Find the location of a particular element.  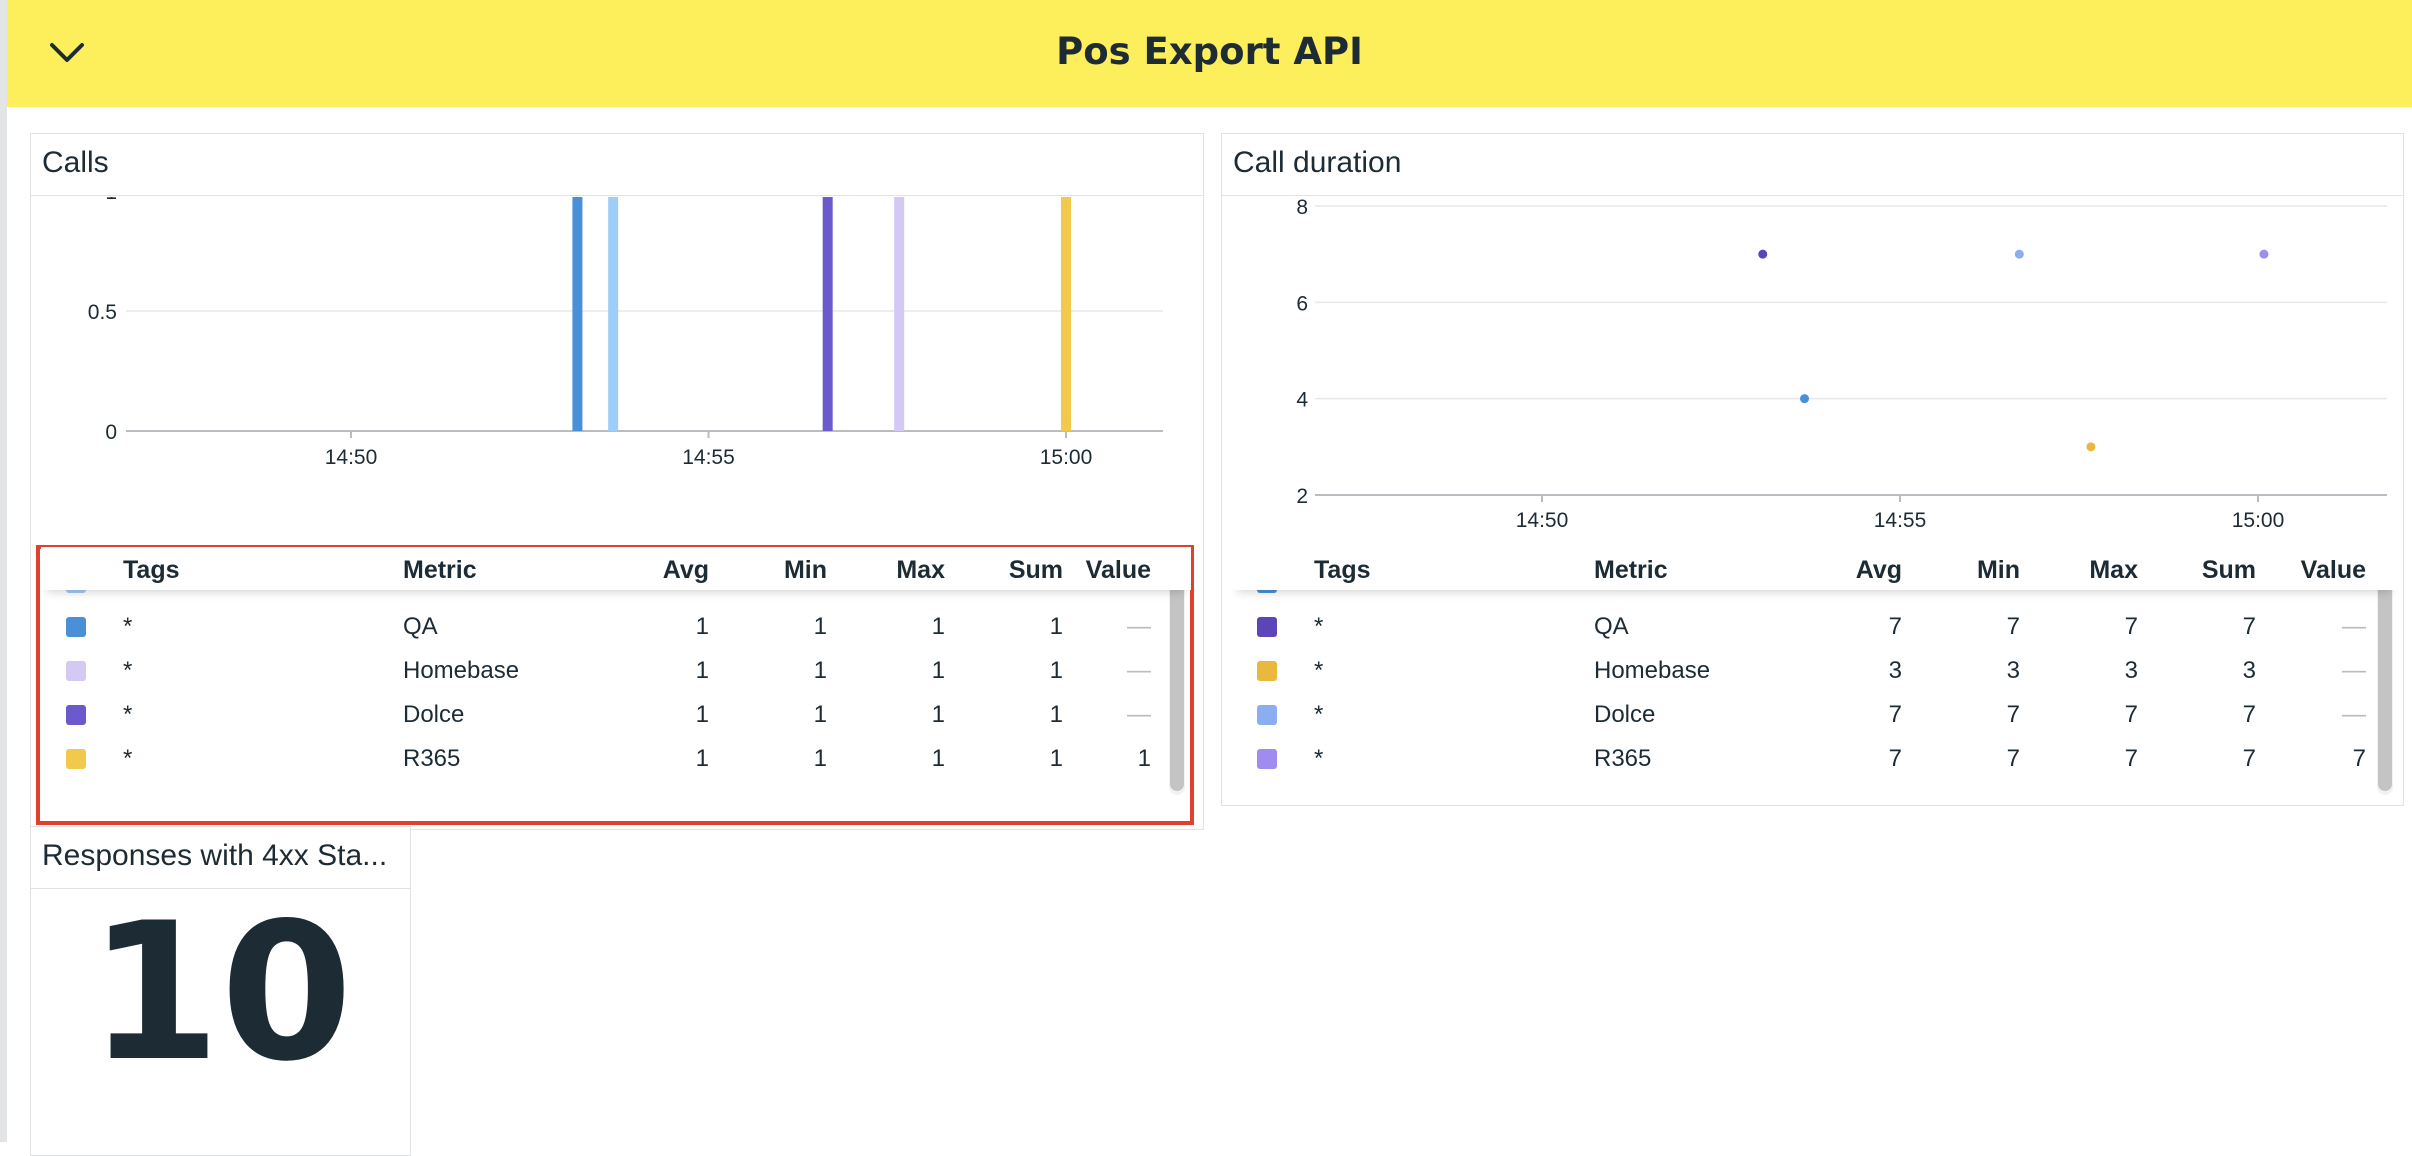

y-tick-label: 1 is located at coordinates (111, 200).